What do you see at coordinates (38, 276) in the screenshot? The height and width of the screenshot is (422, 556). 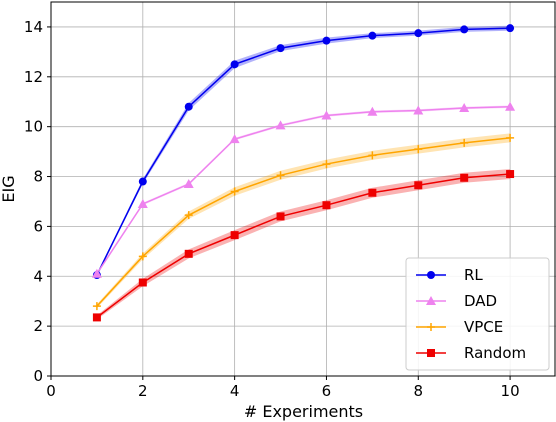 I see `y-tick-label: 4` at bounding box center [38, 276].